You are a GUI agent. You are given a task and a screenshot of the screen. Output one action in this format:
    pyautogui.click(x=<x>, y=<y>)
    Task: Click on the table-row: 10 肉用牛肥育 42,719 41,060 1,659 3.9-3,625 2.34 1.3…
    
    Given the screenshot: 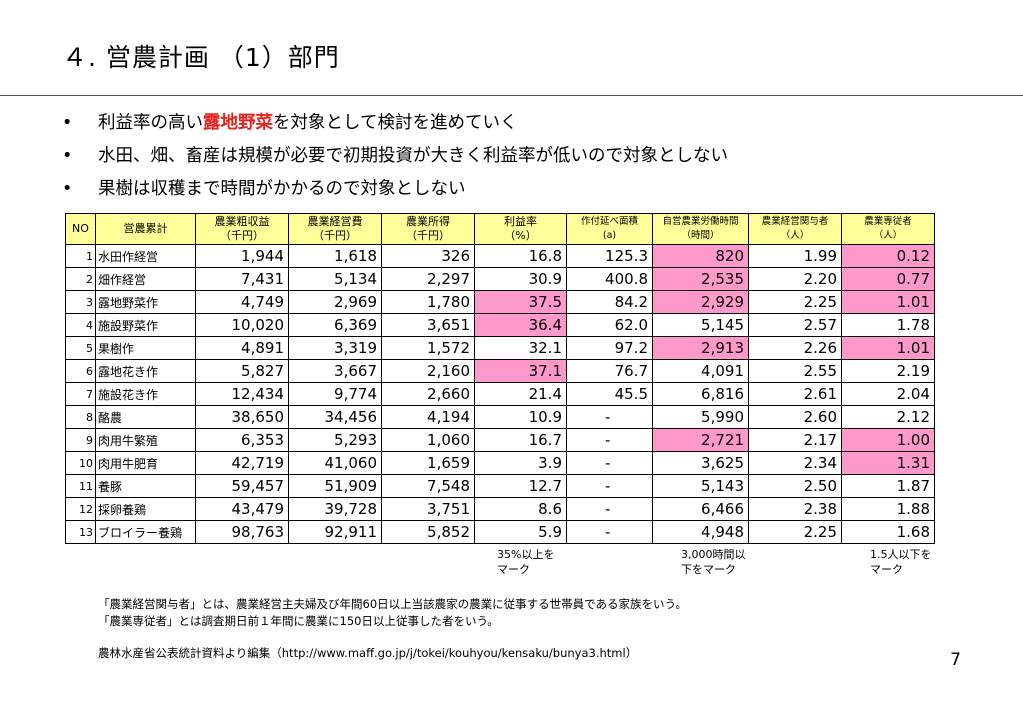 What is the action you would take?
    pyautogui.click(x=500, y=463)
    